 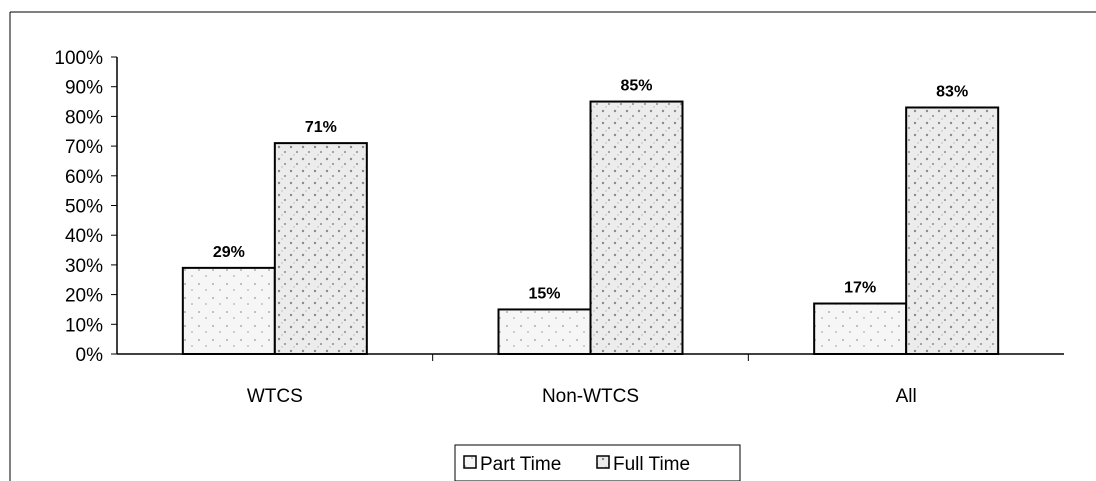 What do you see at coordinates (84, 266) in the screenshot?
I see `y-tick-label: 30%` at bounding box center [84, 266].